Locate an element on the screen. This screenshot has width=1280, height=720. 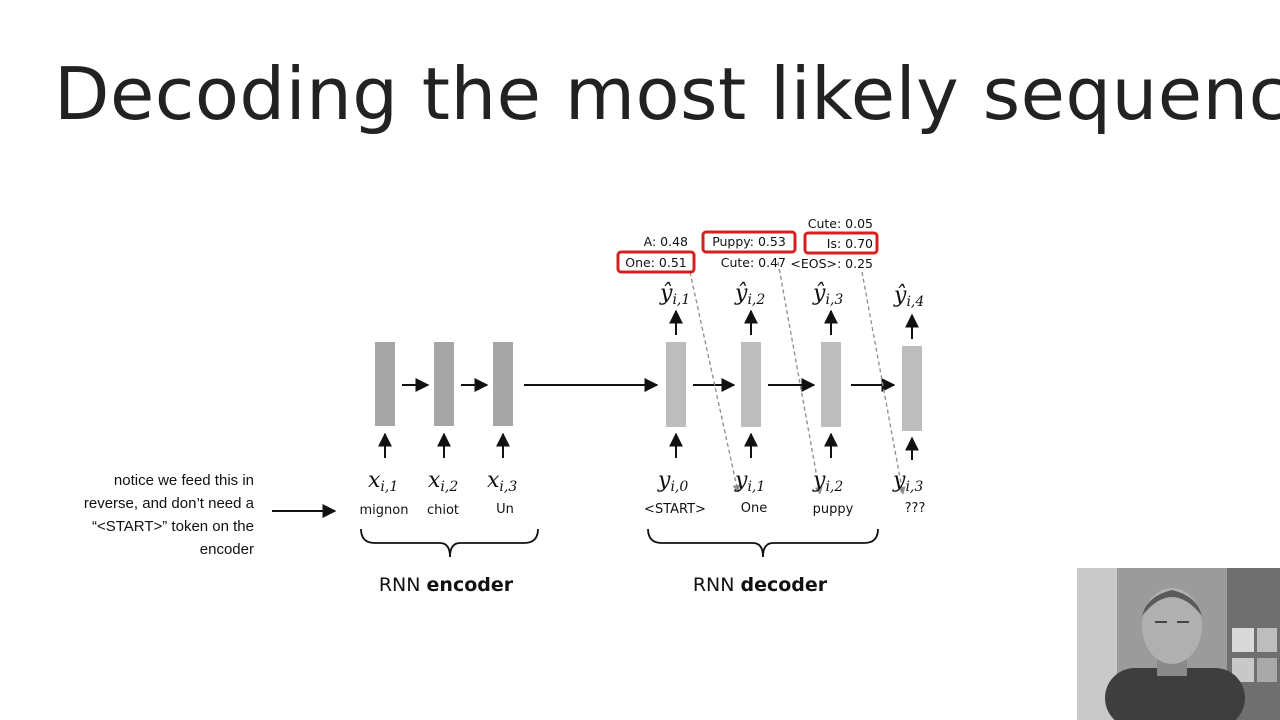
candidate-eos: <EOS>: 0.25 is located at coordinates (831, 263).